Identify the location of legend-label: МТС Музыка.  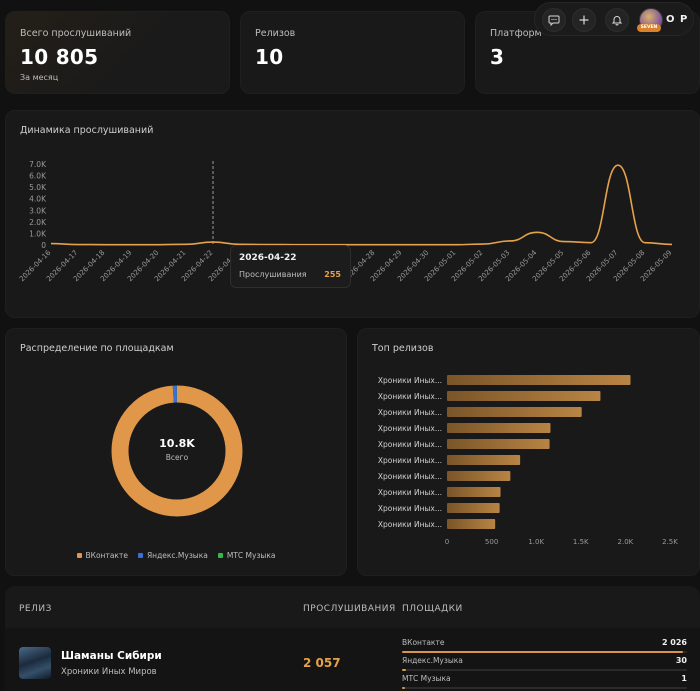
(251, 555).